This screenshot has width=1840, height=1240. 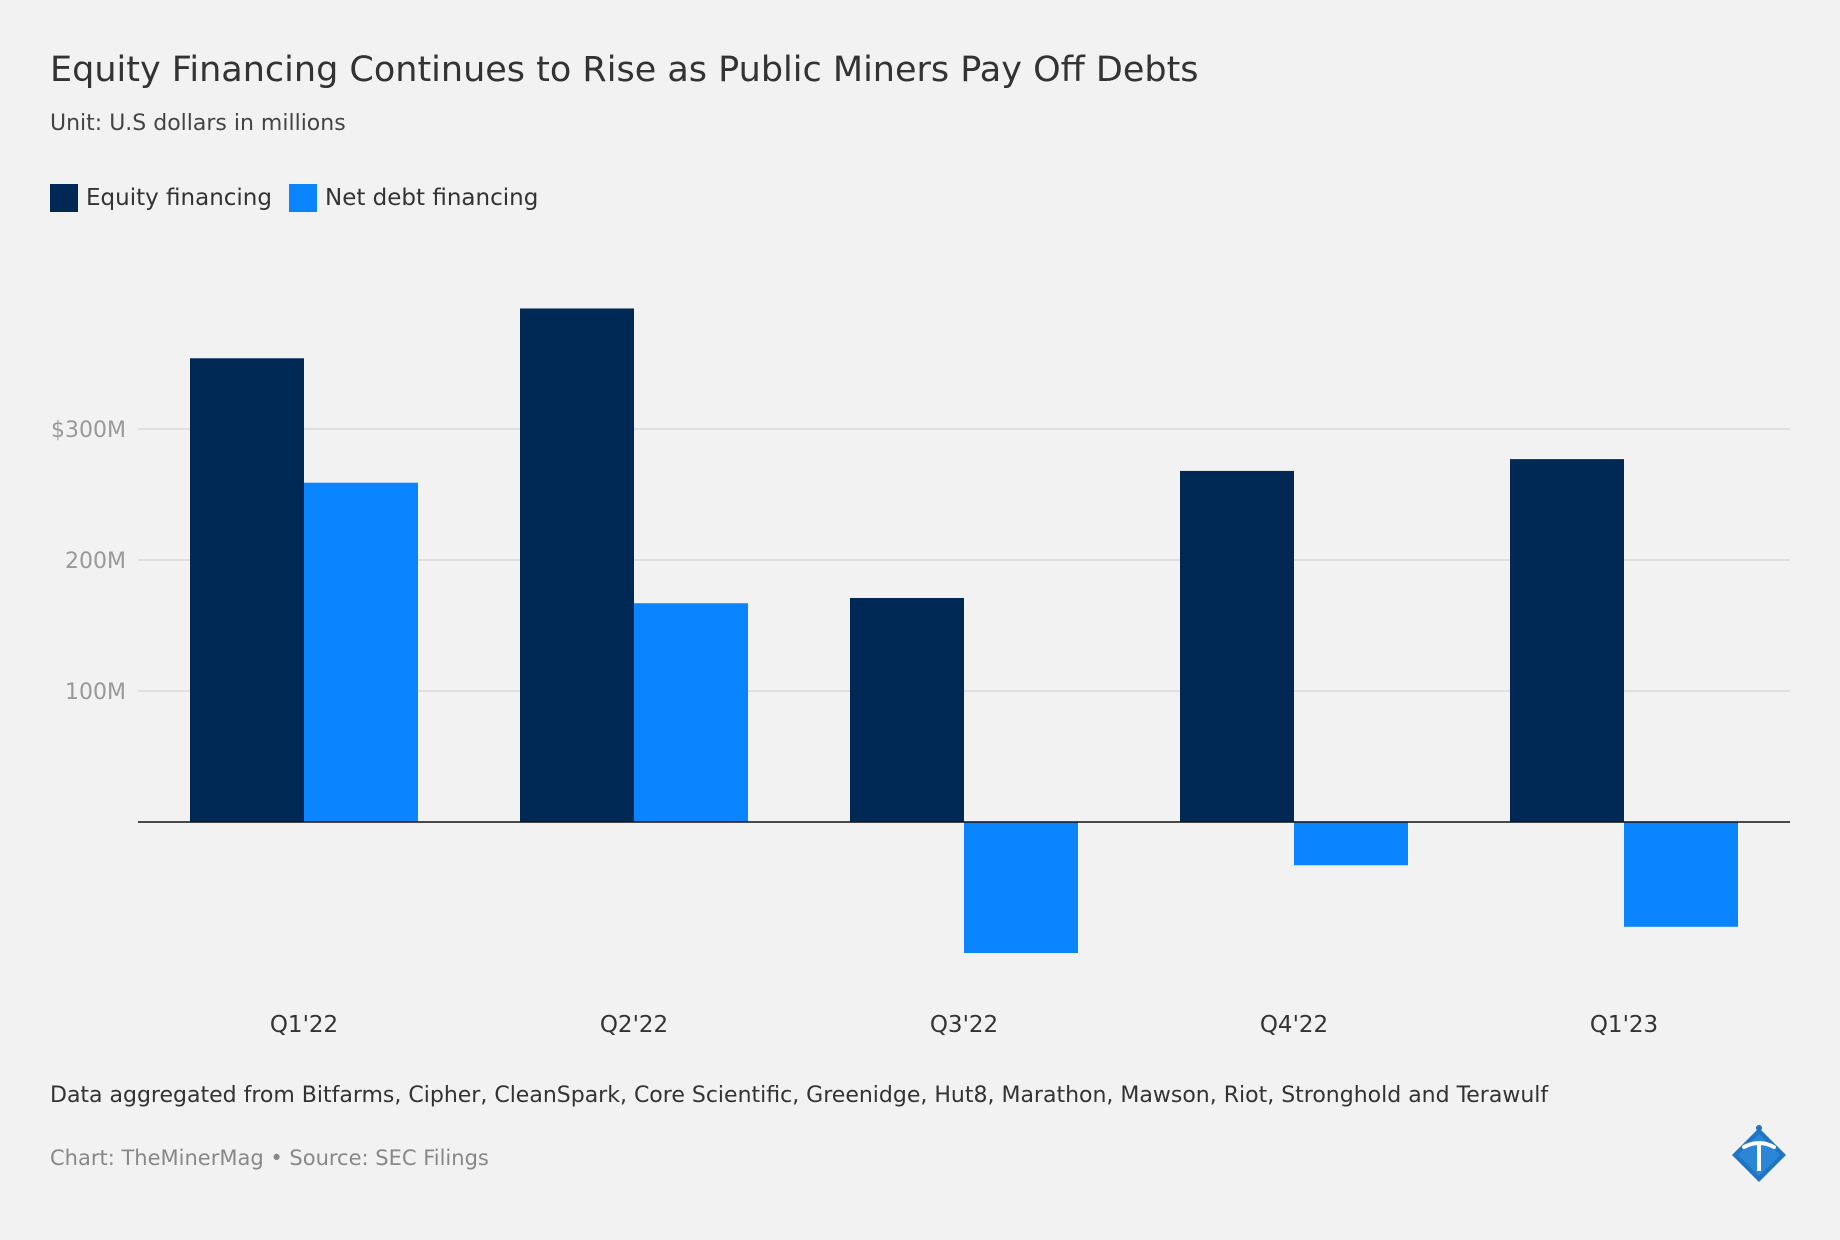 What do you see at coordinates (964, 1025) in the screenshot?
I see `x-tick-label: Q3'22` at bounding box center [964, 1025].